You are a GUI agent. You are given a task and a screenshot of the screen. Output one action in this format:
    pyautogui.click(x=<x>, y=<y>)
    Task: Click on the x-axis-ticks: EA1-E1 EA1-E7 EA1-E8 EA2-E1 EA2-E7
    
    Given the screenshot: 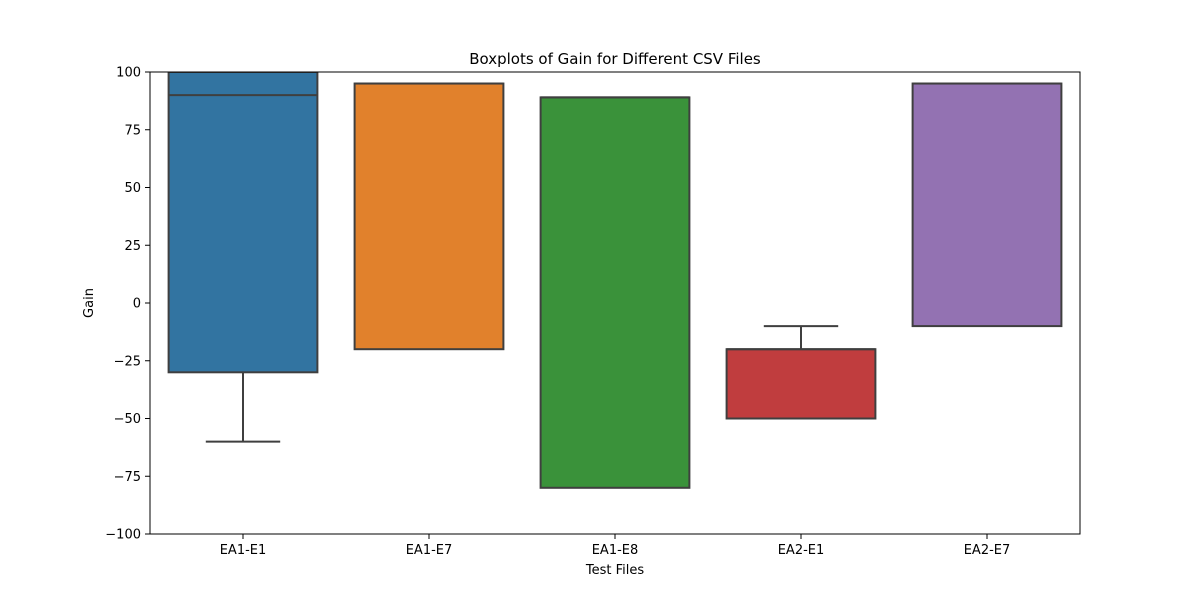 What is the action you would take?
    pyautogui.click(x=615, y=546)
    